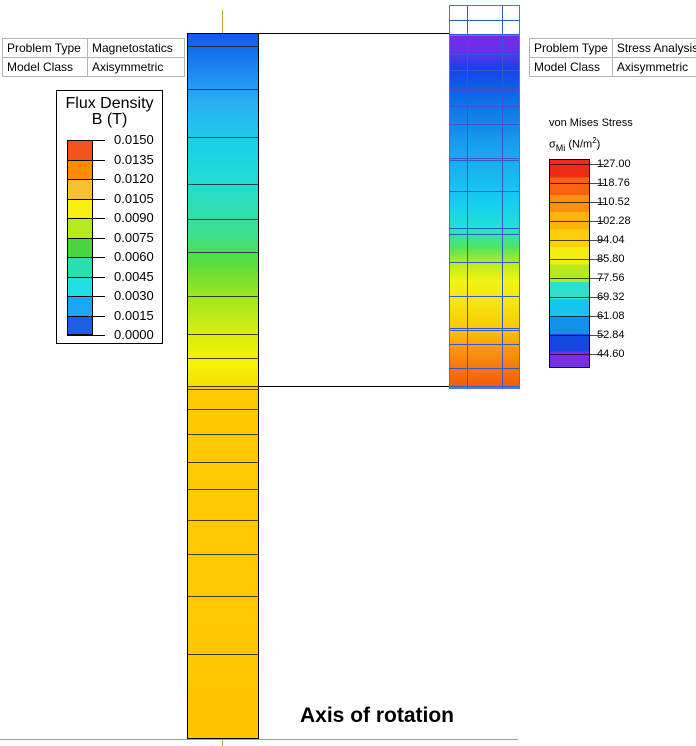 This screenshot has width=696, height=746. I want to click on stress-column, so click(484, 197).